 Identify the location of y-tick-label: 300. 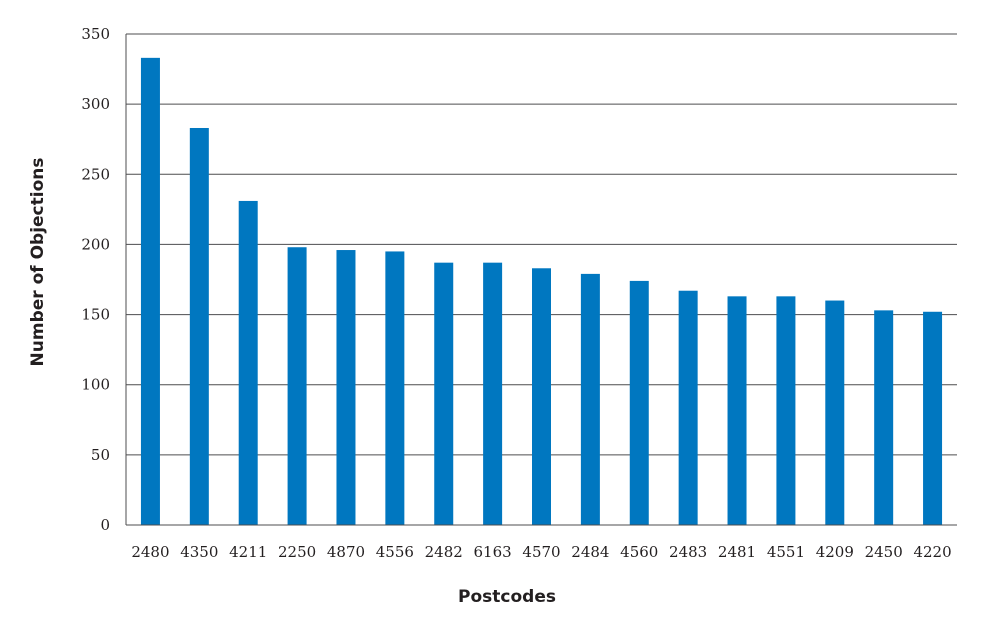
(95, 104).